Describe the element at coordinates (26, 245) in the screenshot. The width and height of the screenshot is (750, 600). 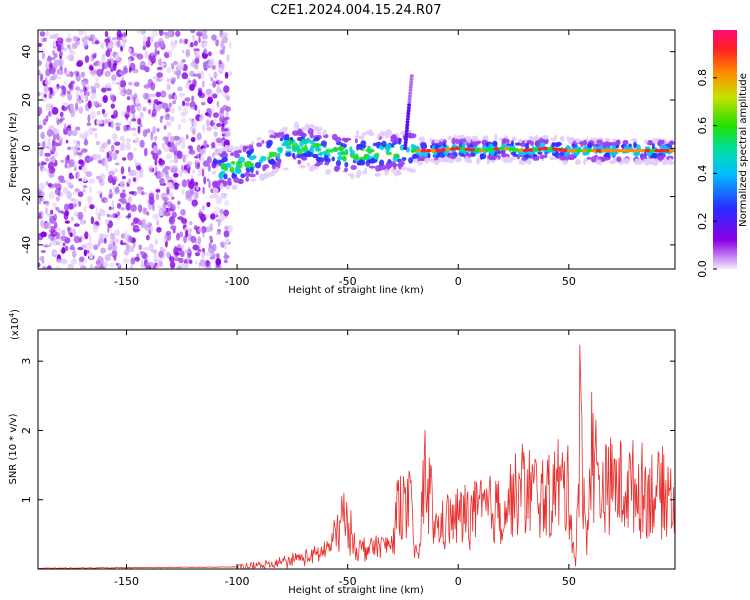
I see `y-tick-label: -40` at that location.